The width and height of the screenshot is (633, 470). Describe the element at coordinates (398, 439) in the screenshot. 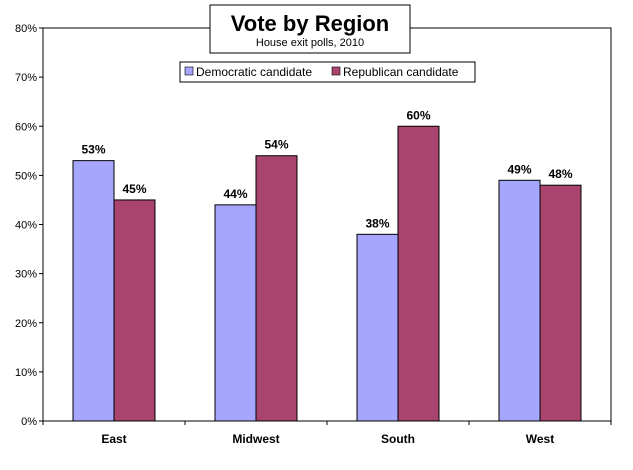

I see `x-category-label: South` at that location.